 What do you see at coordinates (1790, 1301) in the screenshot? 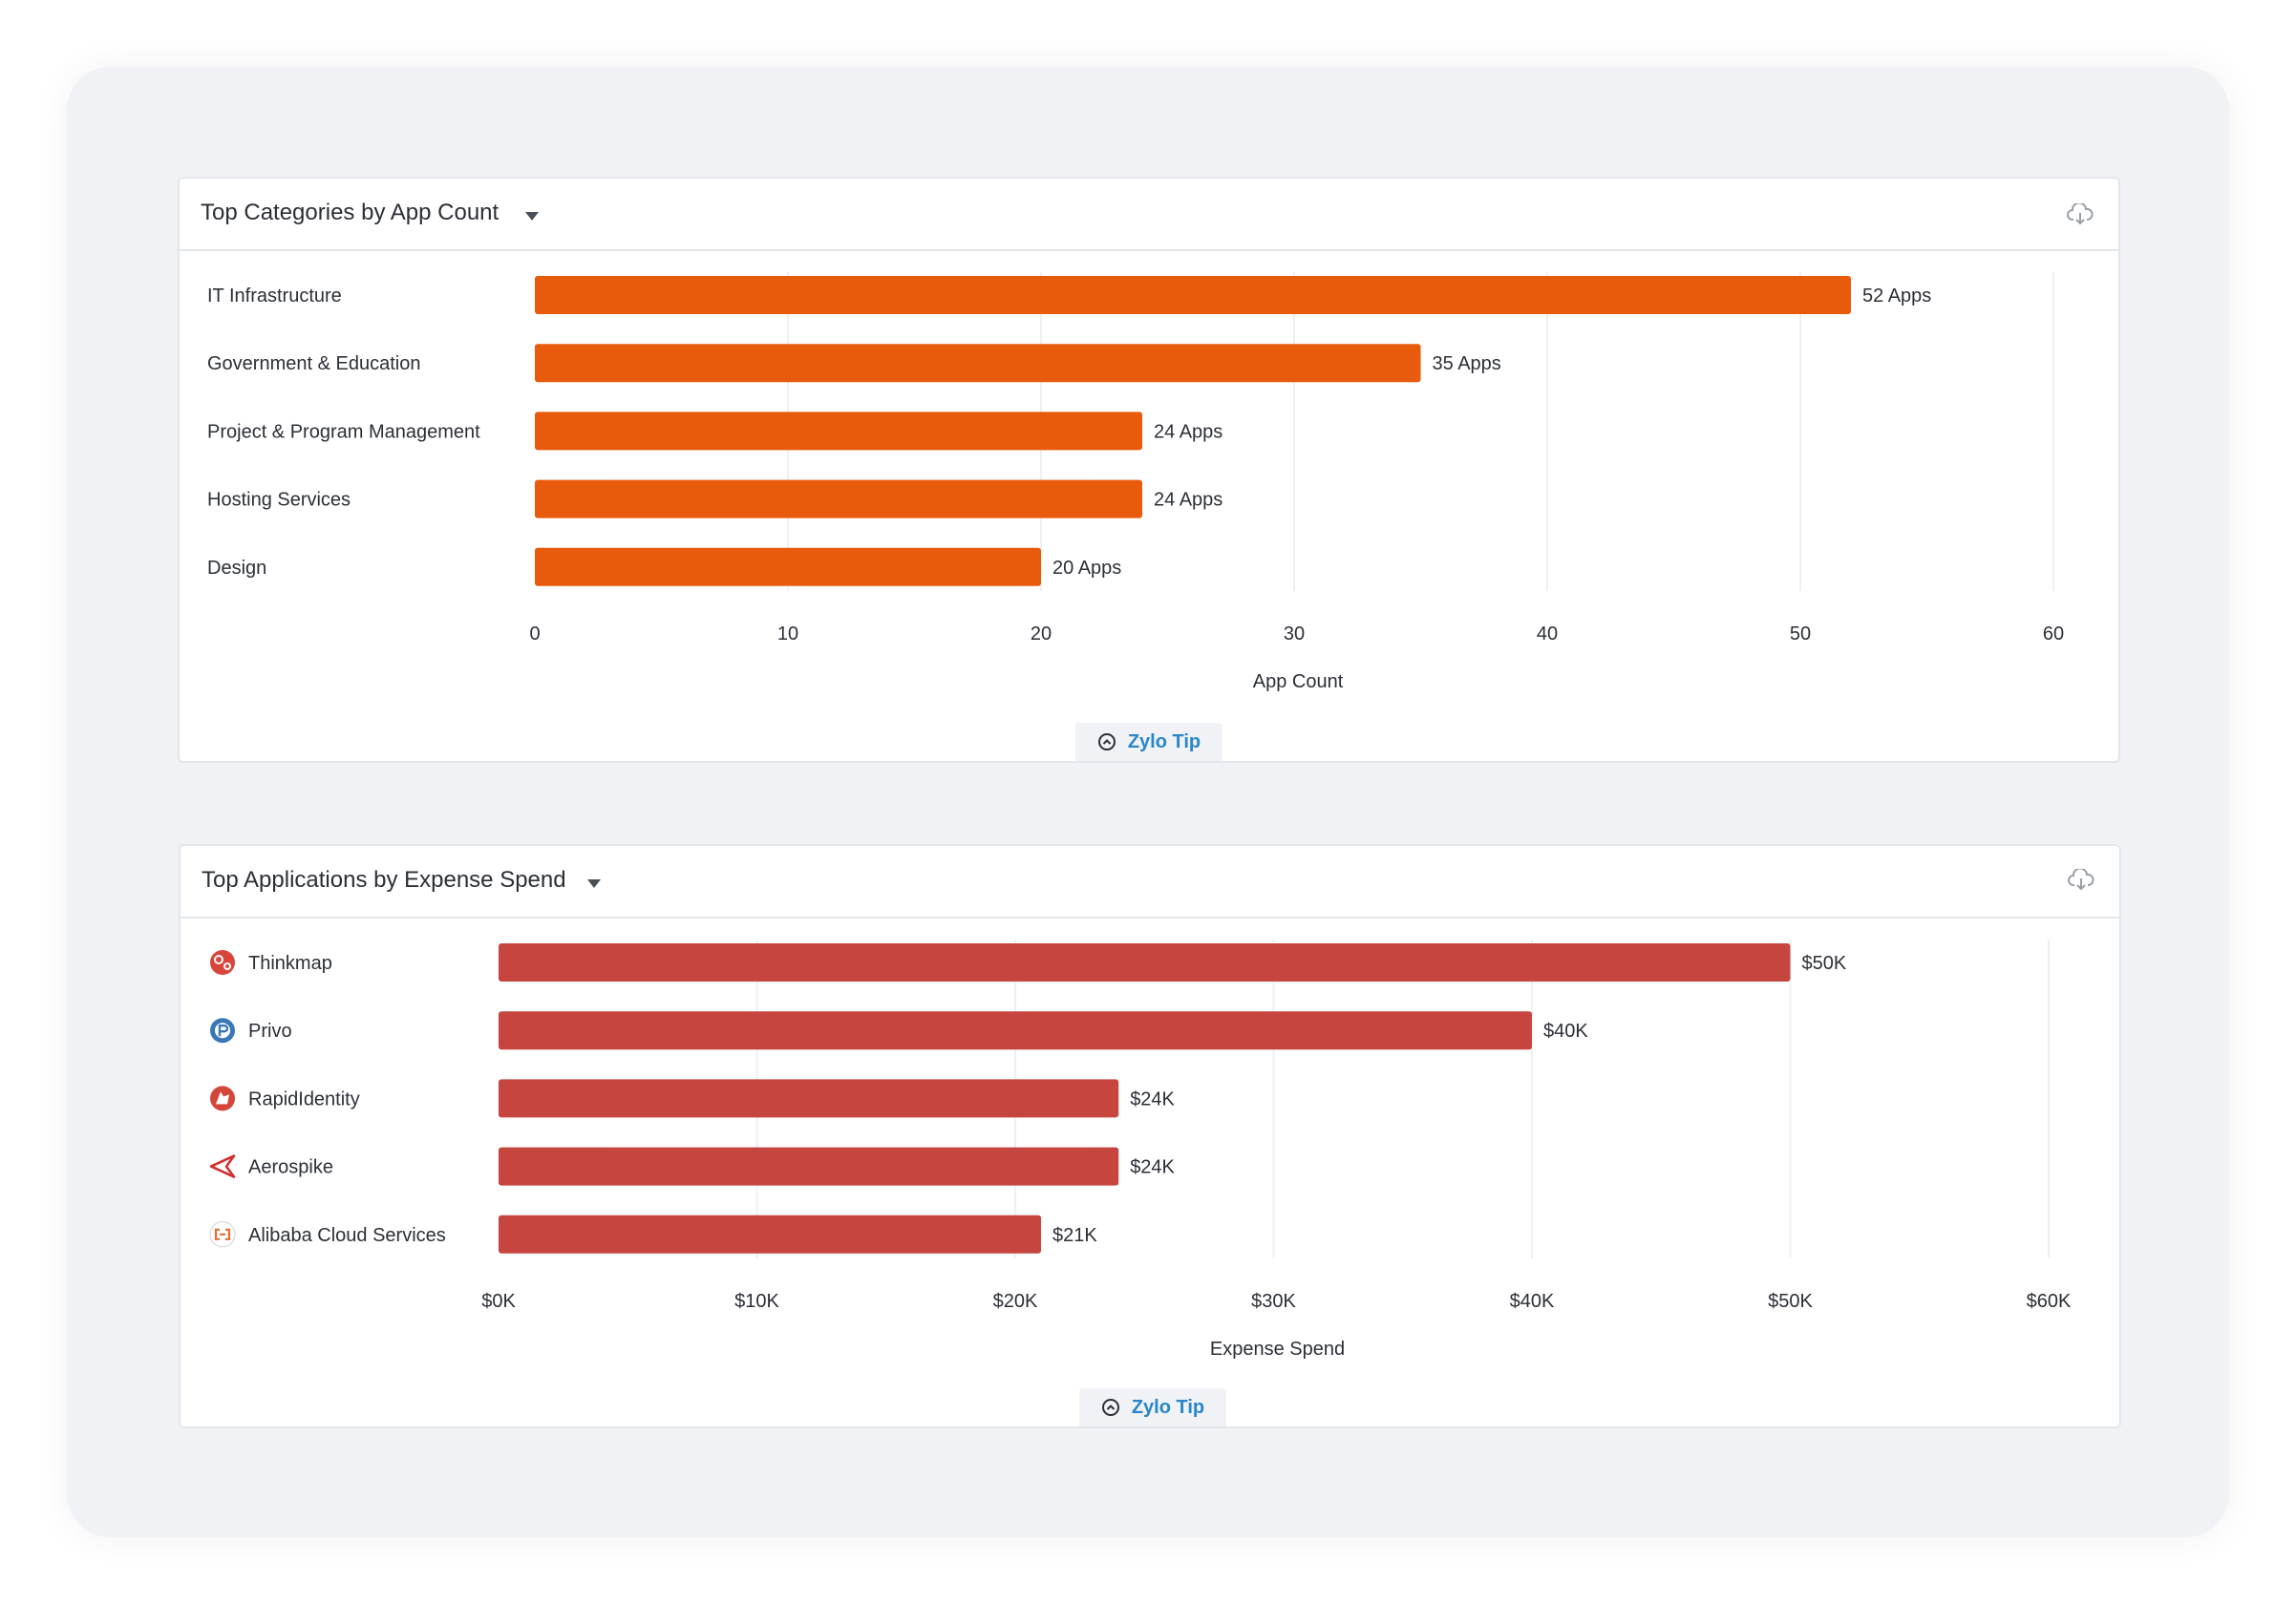
I see `tick-label: $50K` at bounding box center [1790, 1301].